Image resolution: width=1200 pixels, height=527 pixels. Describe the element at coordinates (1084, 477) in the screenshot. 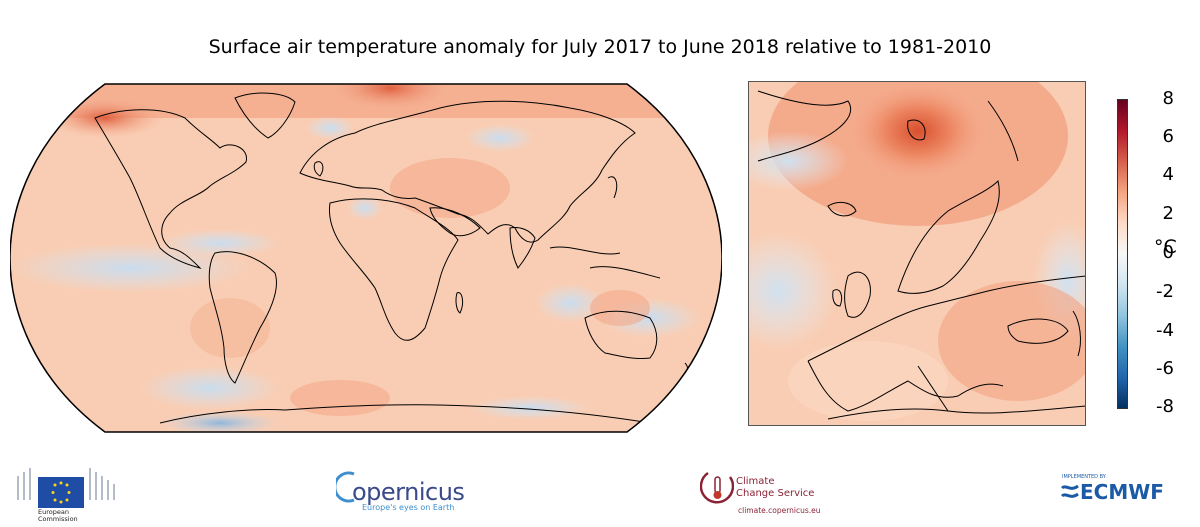

I see `ecmwf-implemented-by: IMPLEMENTED BY` at that location.